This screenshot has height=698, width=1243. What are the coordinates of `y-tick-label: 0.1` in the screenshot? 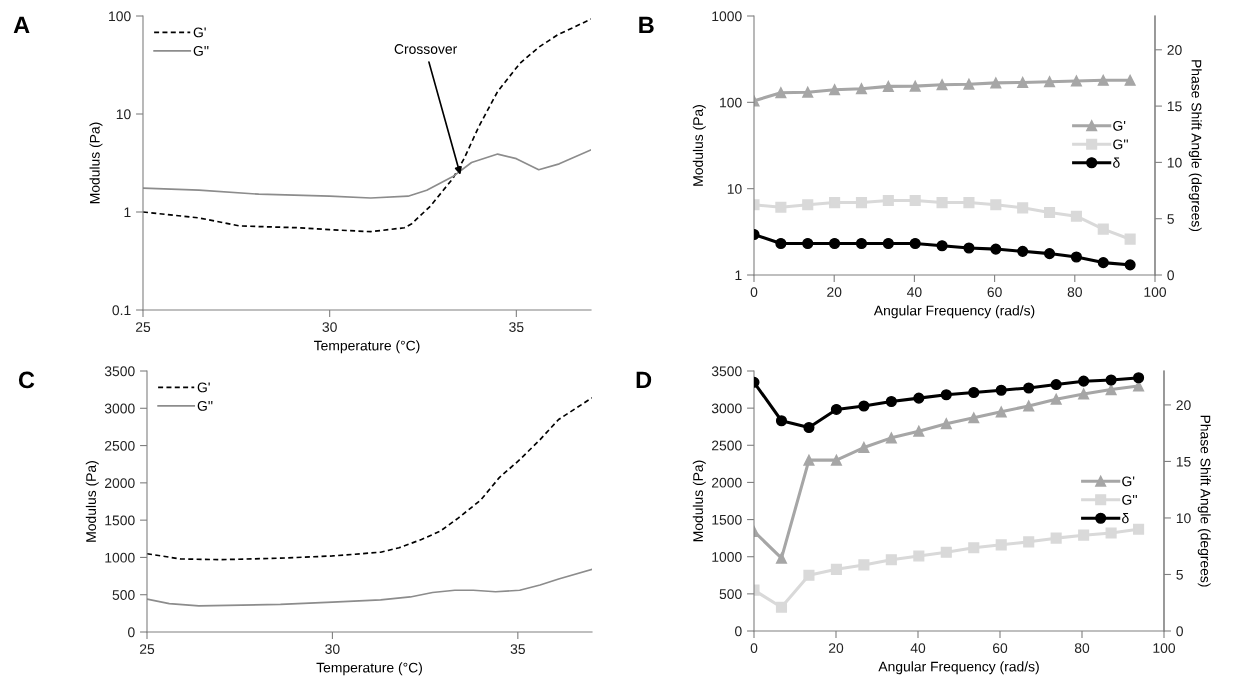 It's located at (121, 310).